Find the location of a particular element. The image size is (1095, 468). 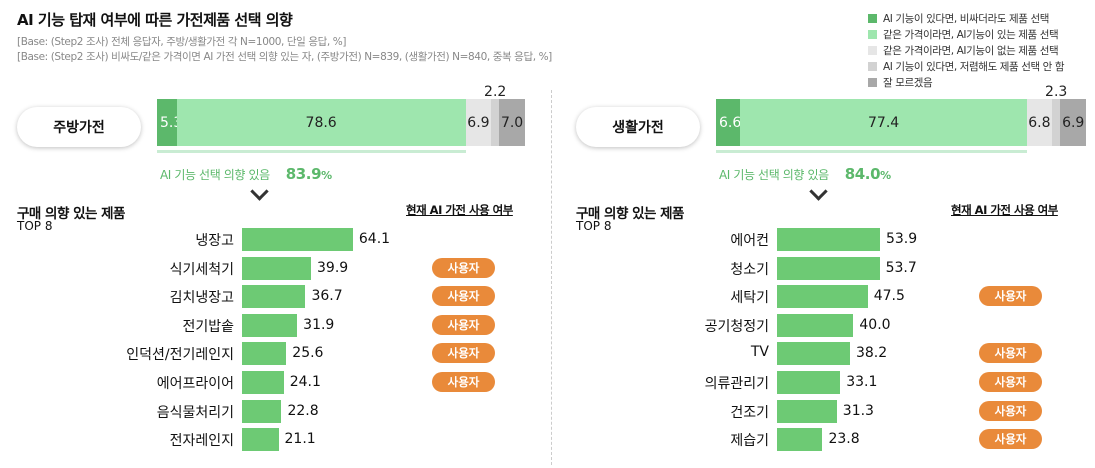

stacked-segment: 6.6 is located at coordinates (729, 122).